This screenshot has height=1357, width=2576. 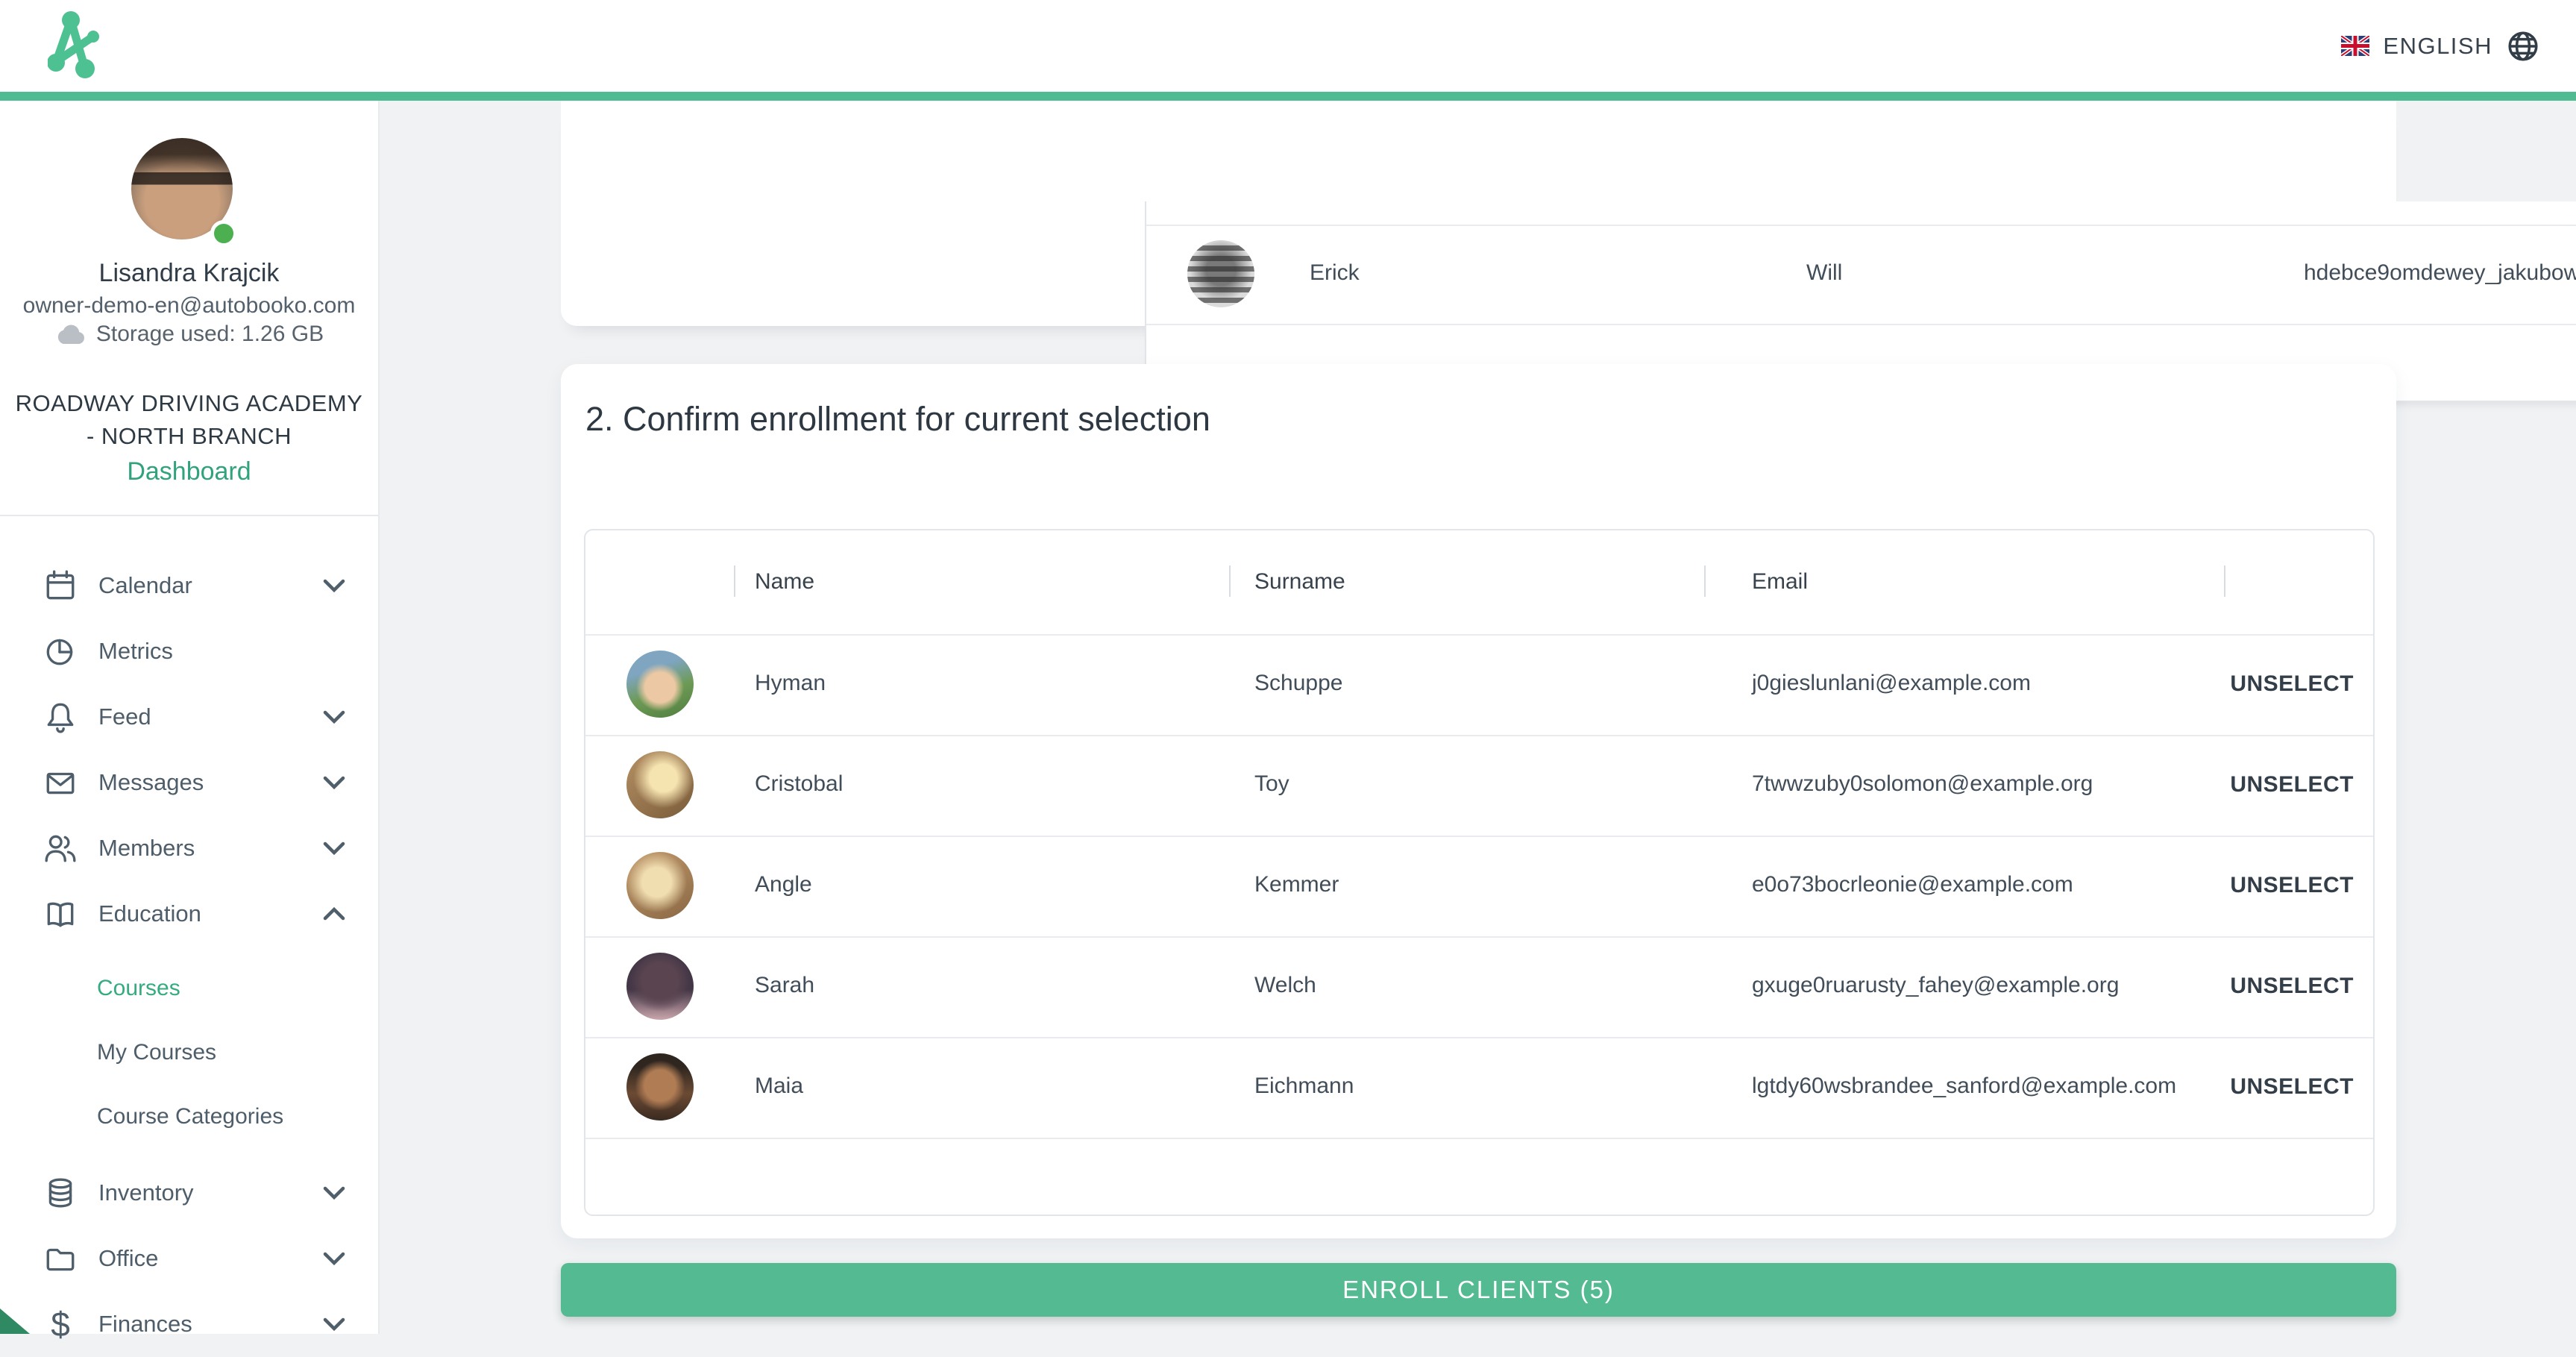 What do you see at coordinates (151, 782) in the screenshot?
I see `sidebar-item-label: Messages` at bounding box center [151, 782].